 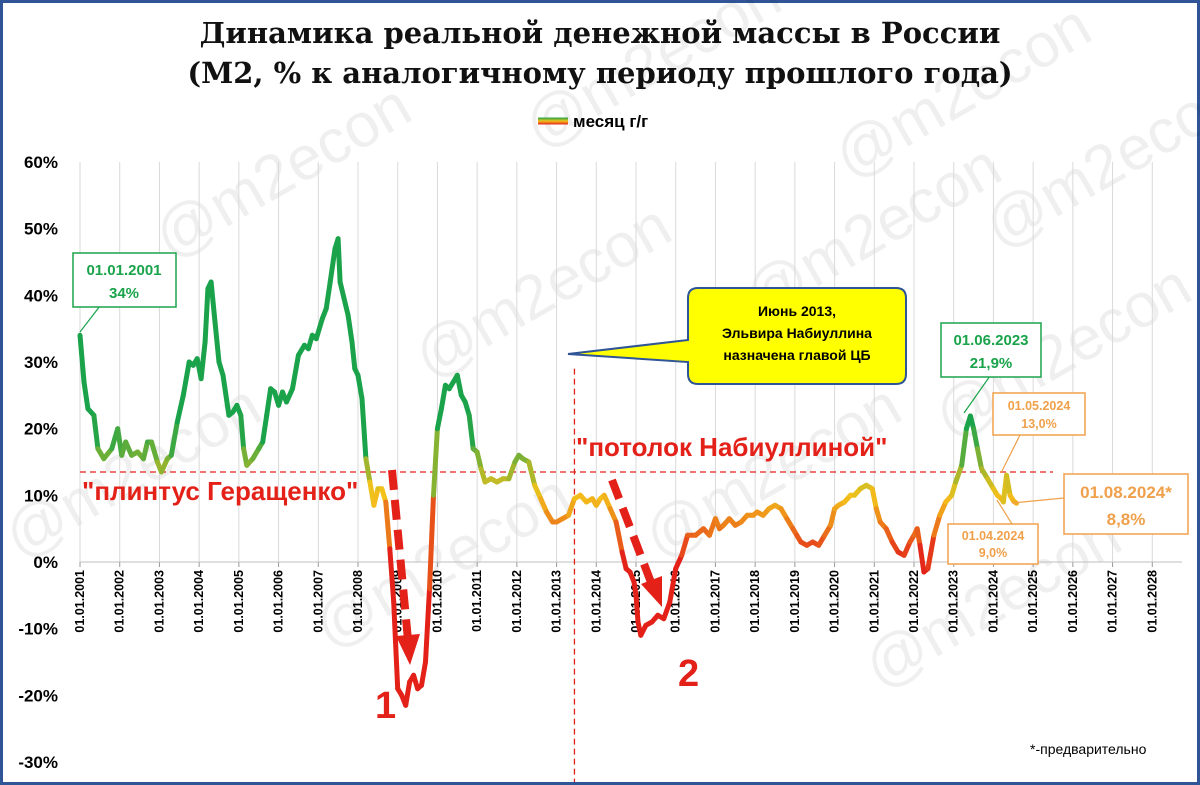 I want to click on x-tick-label: 01.01.2020, so click(x=835, y=601).